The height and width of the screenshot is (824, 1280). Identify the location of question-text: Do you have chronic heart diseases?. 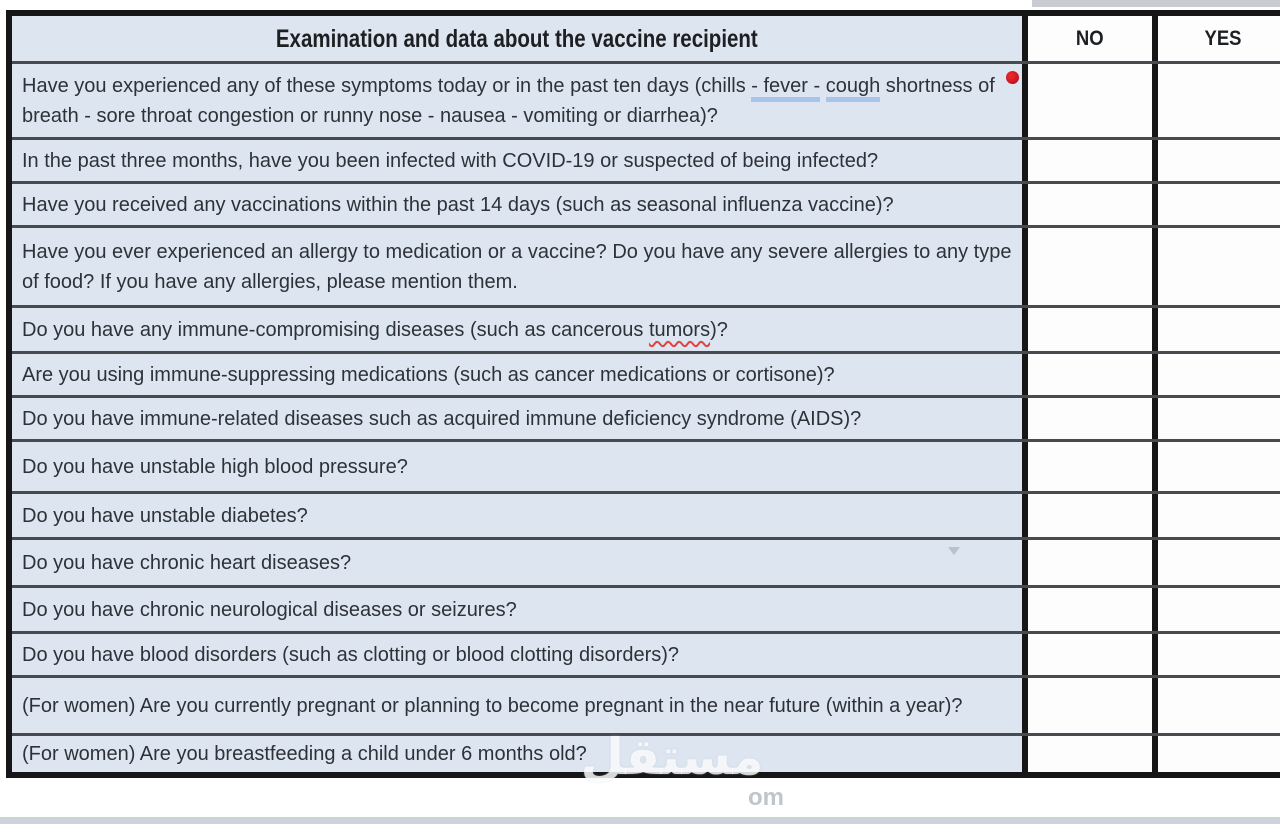
(187, 562).